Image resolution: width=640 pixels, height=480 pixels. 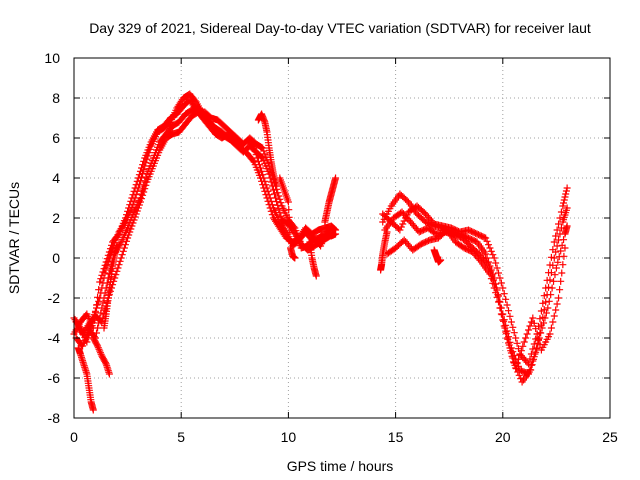 I want to click on y-tick-label: 8, so click(x=56, y=98).